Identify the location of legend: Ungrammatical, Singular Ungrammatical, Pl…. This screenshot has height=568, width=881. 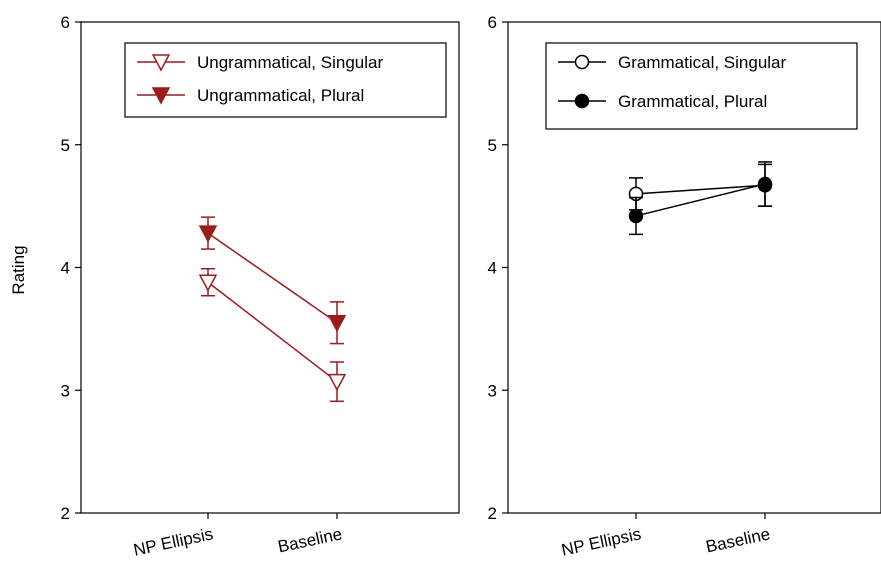
(285, 80).